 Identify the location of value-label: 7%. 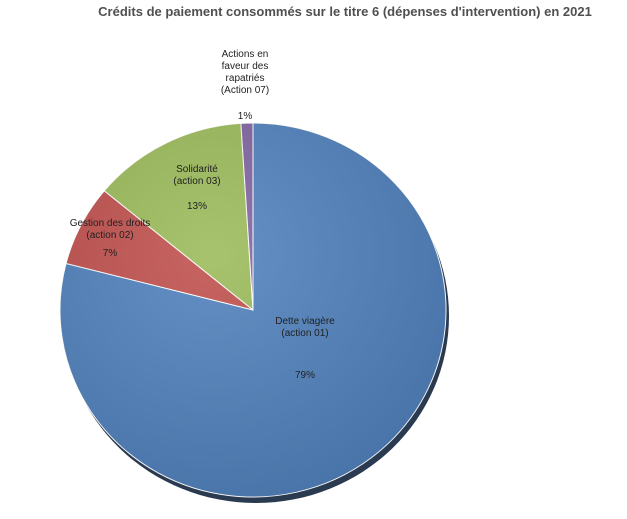
(110, 253).